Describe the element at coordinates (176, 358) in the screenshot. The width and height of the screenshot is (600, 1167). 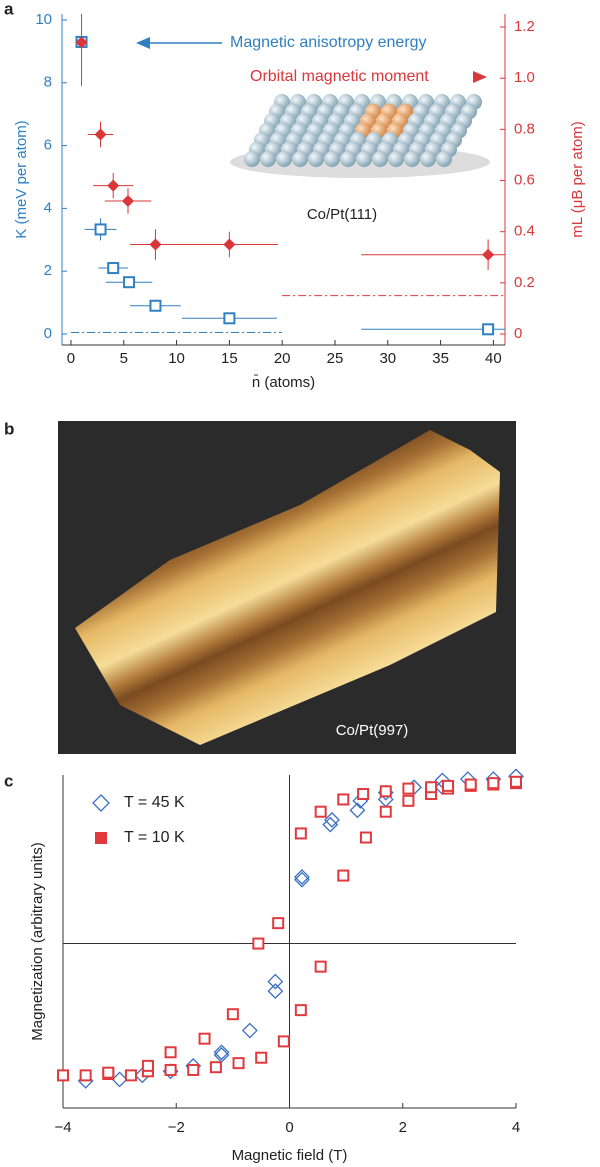
I see `x-tick-label: 10` at that location.